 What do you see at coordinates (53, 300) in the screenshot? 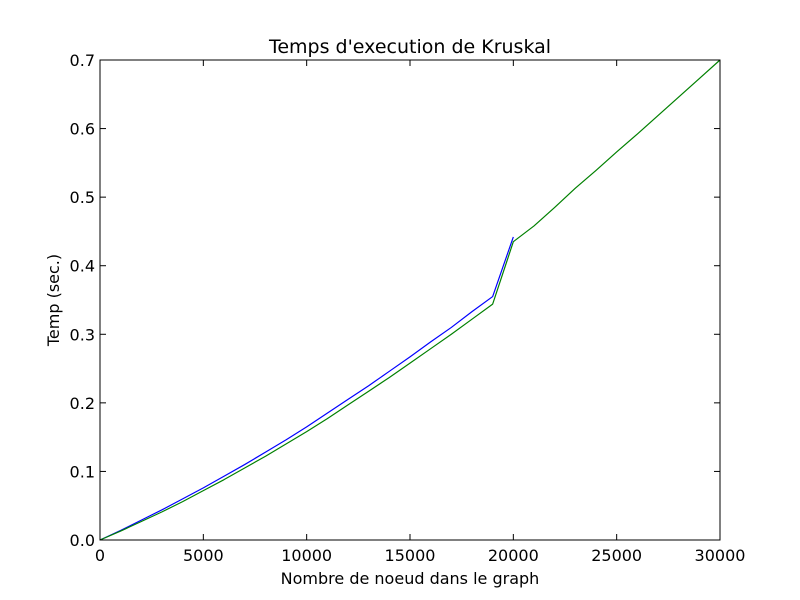
I see `y-axis-title: Temp (sec.)` at bounding box center [53, 300].